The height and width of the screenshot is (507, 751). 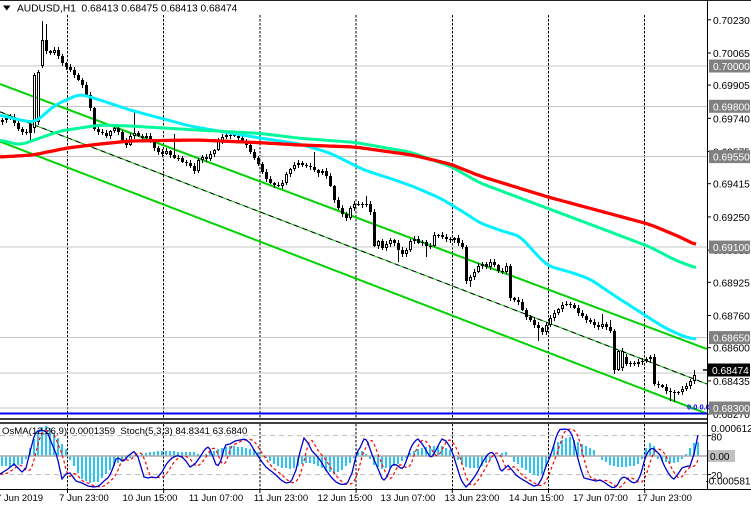 What do you see at coordinates (731, 349) in the screenshot?
I see `svg-text: 0.68600` at bounding box center [731, 349].